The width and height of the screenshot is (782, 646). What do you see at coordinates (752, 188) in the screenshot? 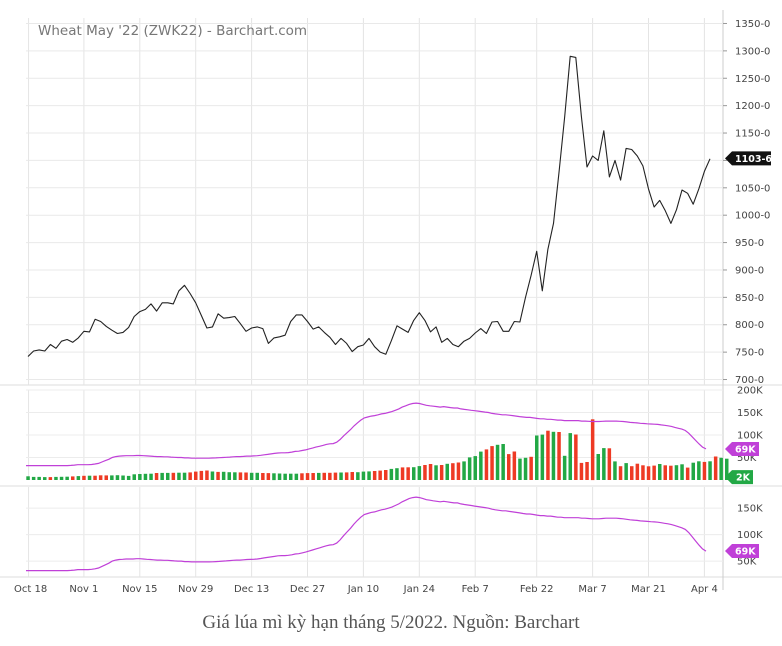
I see `price-tick-label: 1050-0` at bounding box center [752, 188].